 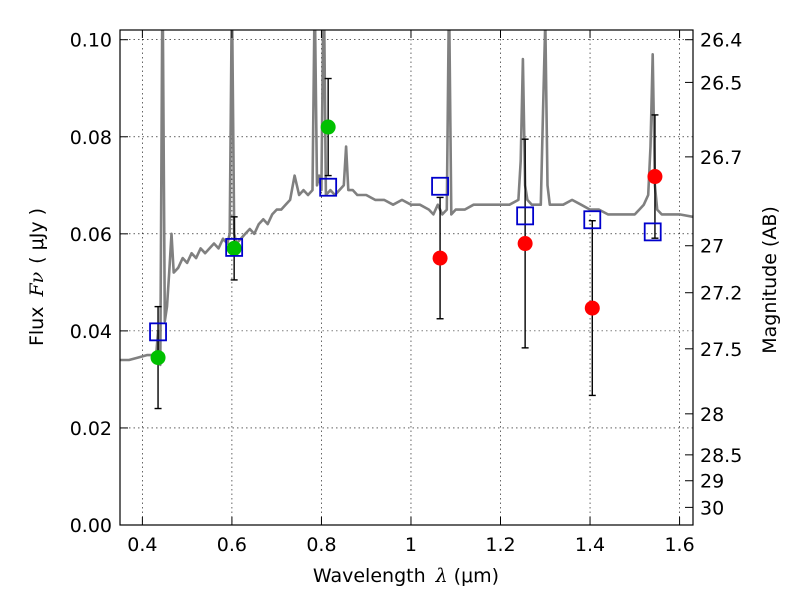 I want to click on y-tick-label: 0.04, so click(x=91, y=332).